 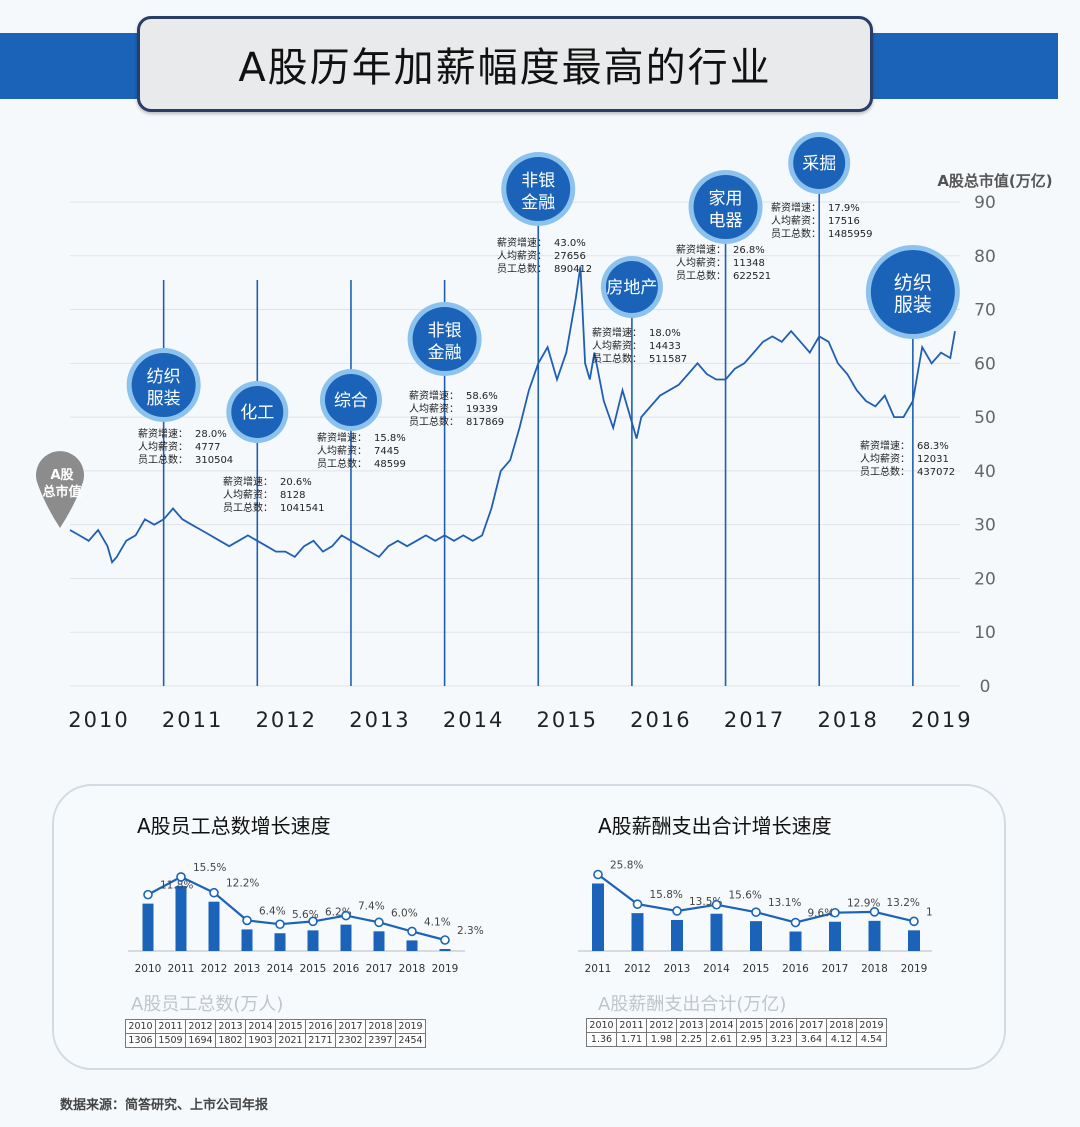 I want to click on table-cell: 3.23, so click(x=781, y=1039).